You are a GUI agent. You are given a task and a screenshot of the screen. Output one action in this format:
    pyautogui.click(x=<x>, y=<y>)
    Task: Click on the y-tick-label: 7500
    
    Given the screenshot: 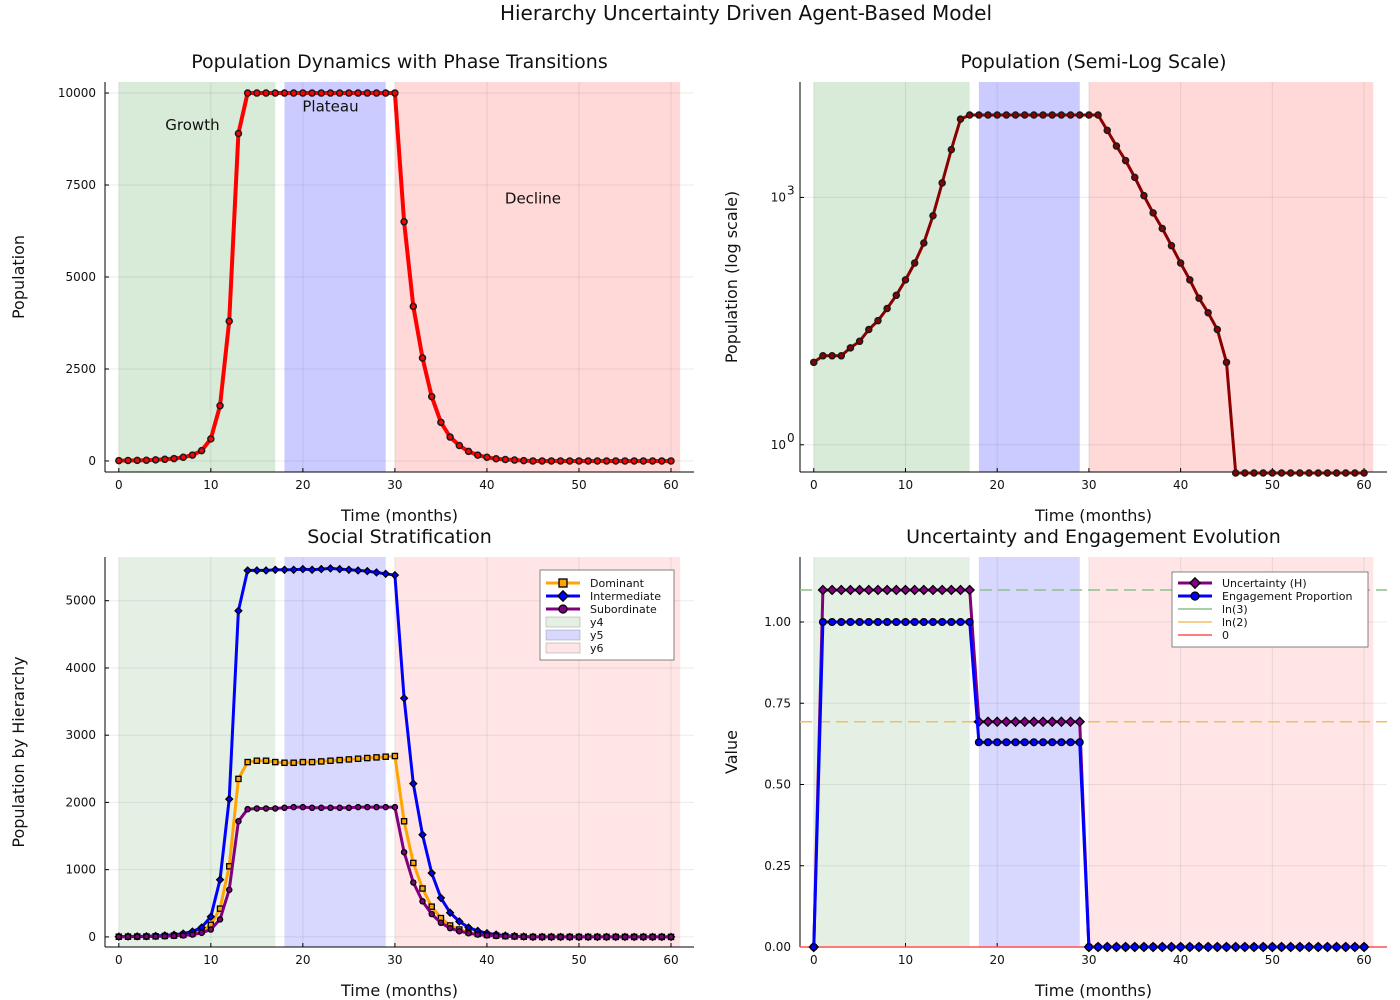 What is the action you would take?
    pyautogui.click(x=80, y=185)
    